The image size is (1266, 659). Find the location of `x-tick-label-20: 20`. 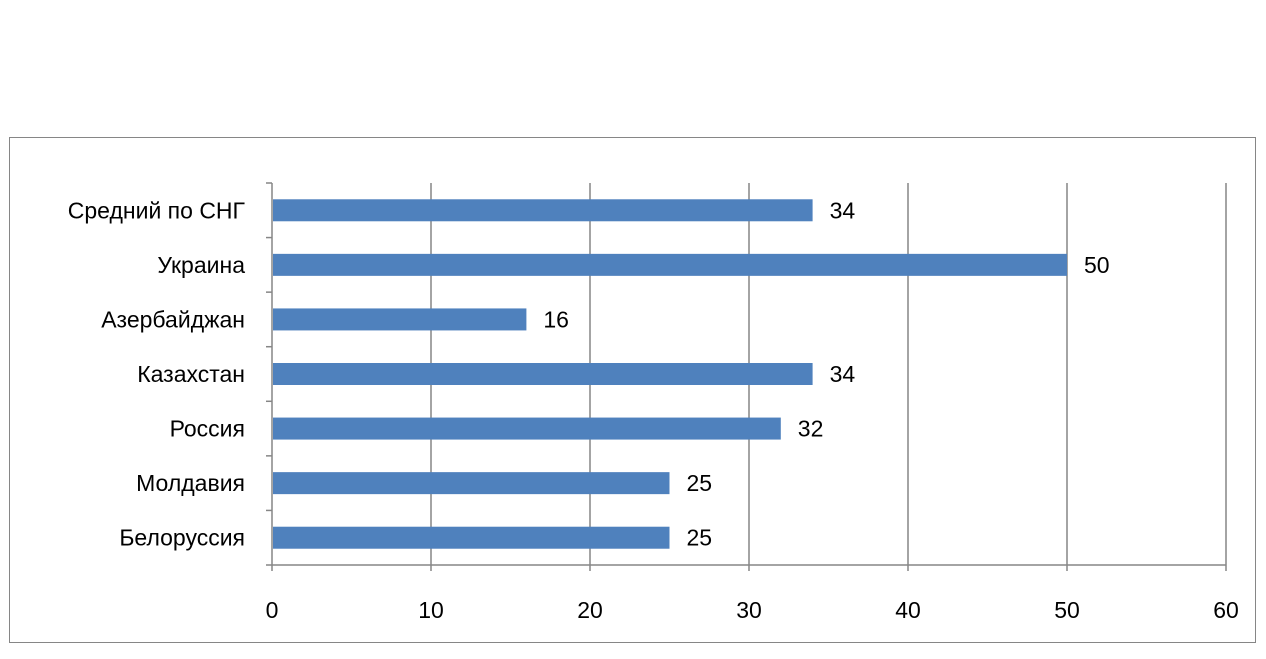

x-tick-label-20: 20 is located at coordinates (590, 610).